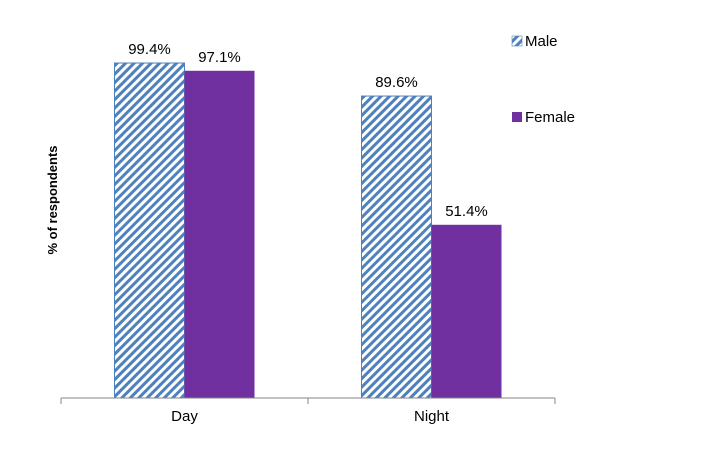 Image resolution: width=712 pixels, height=453 pixels. What do you see at coordinates (543, 79) in the screenshot?
I see `legend: Male Female` at bounding box center [543, 79].